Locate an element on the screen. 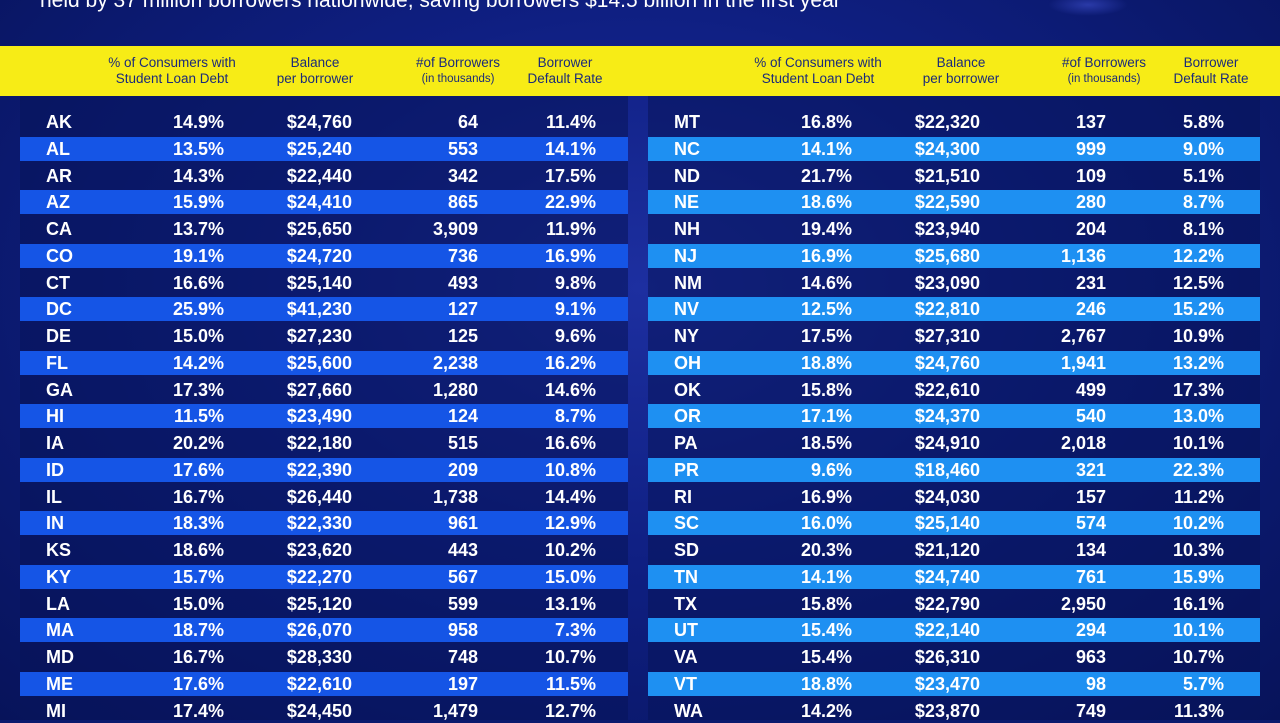 Image resolution: width=1280 pixels, height=723 pixels. state-cell: HI is located at coordinates (55, 416).